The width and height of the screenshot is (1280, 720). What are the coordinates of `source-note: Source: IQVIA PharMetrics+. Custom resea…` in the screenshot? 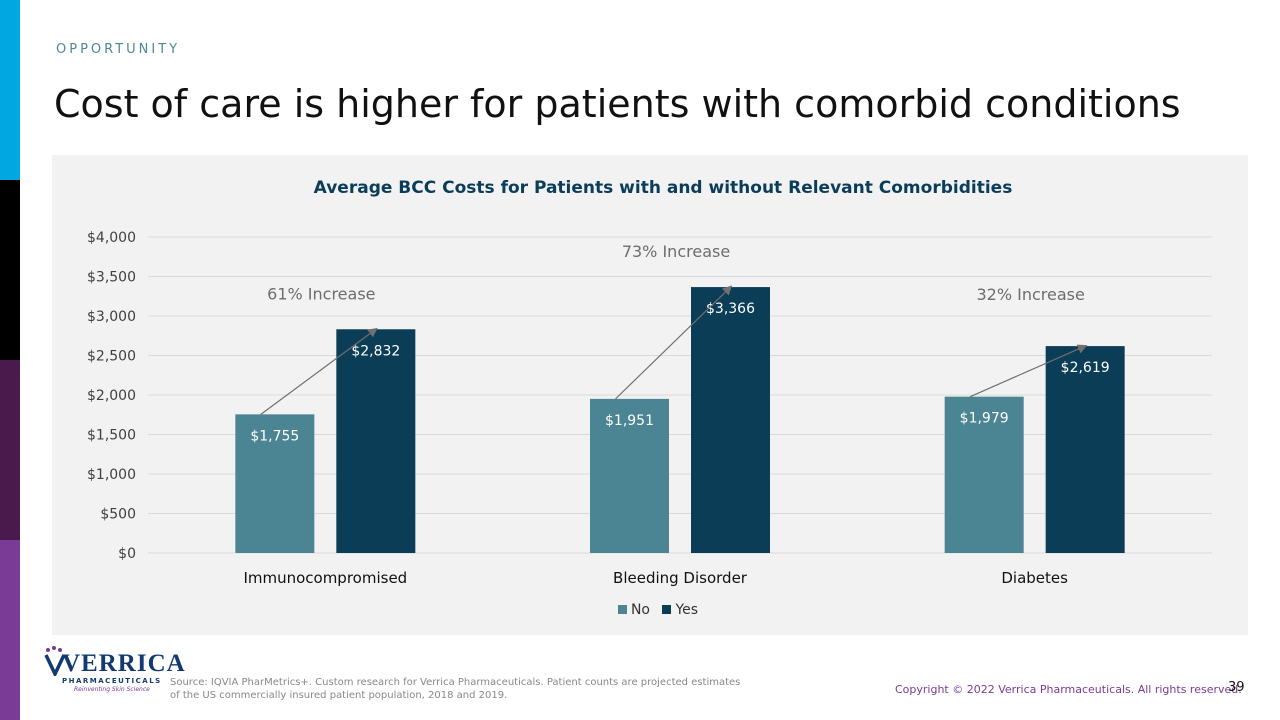 It's located at (455, 689).